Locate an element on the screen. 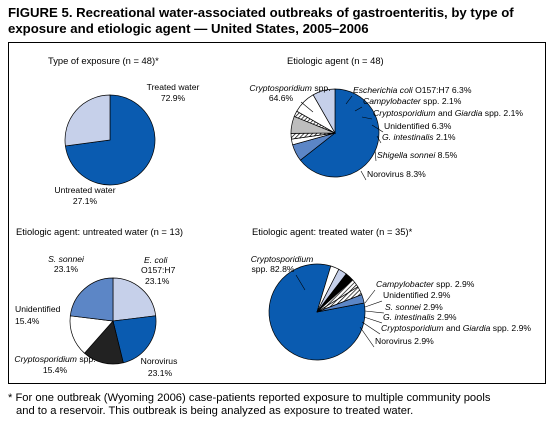 This screenshot has height=438, width=559. slice-percent-label: 72.9% is located at coordinates (173, 98).